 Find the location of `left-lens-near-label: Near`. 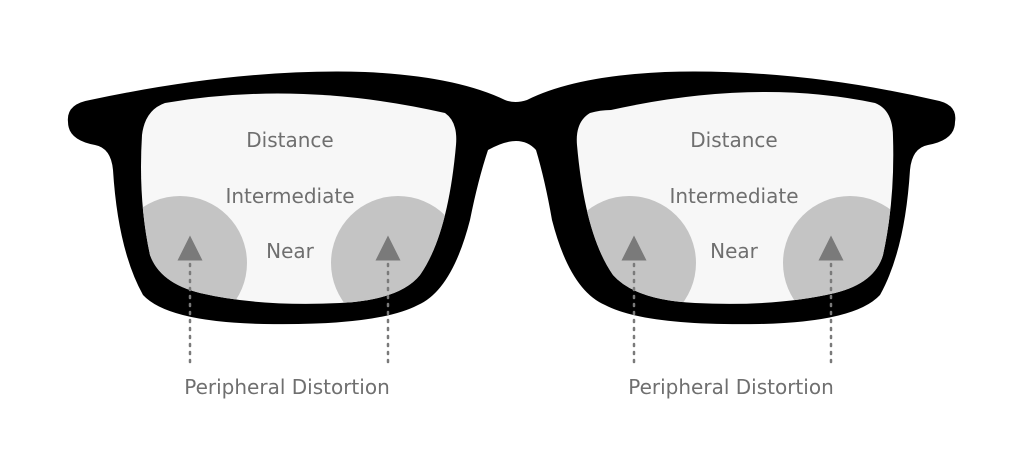

left-lens-near-label: Near is located at coordinates (290, 251).